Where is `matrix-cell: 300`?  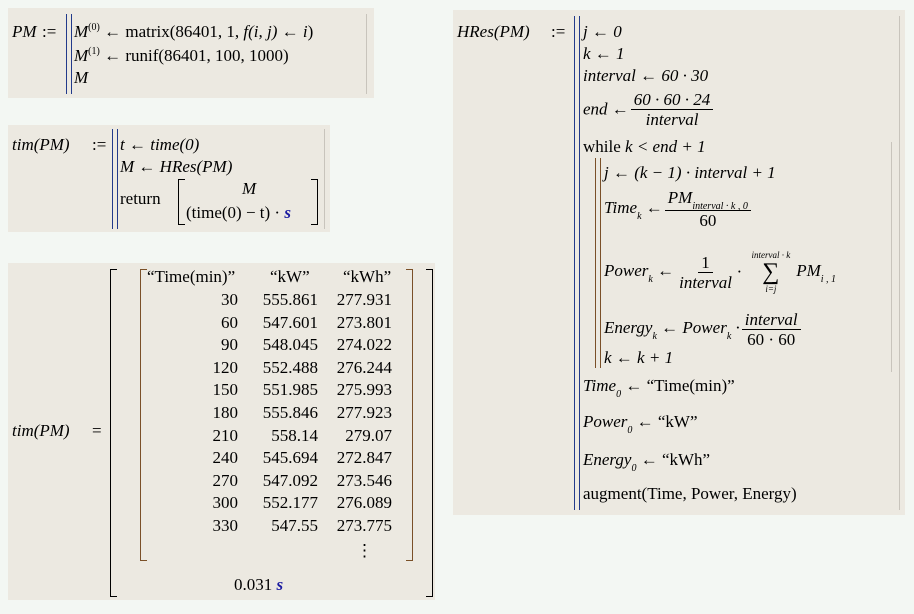 matrix-cell: 300 is located at coordinates (225, 503).